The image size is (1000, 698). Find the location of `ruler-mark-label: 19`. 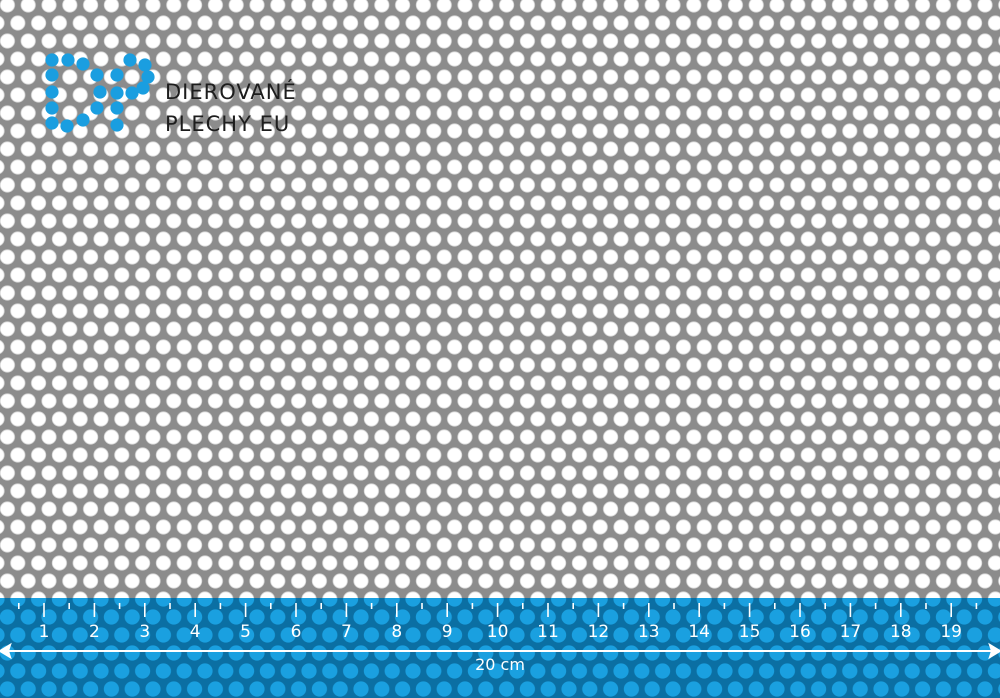

ruler-mark-label: 19 is located at coordinates (951, 632).